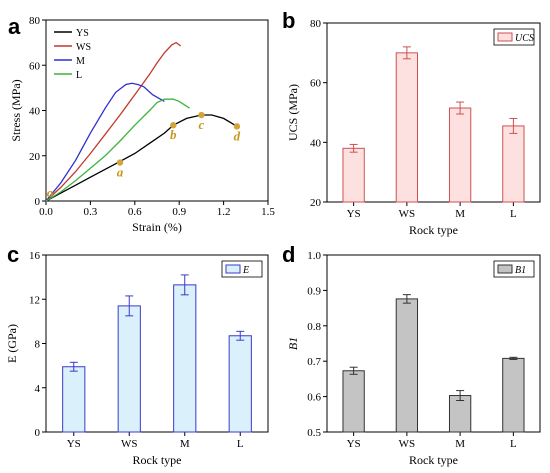 The image size is (550, 473). Describe the element at coordinates (514, 37) in the screenshot. I see `legend: UCS` at that location.